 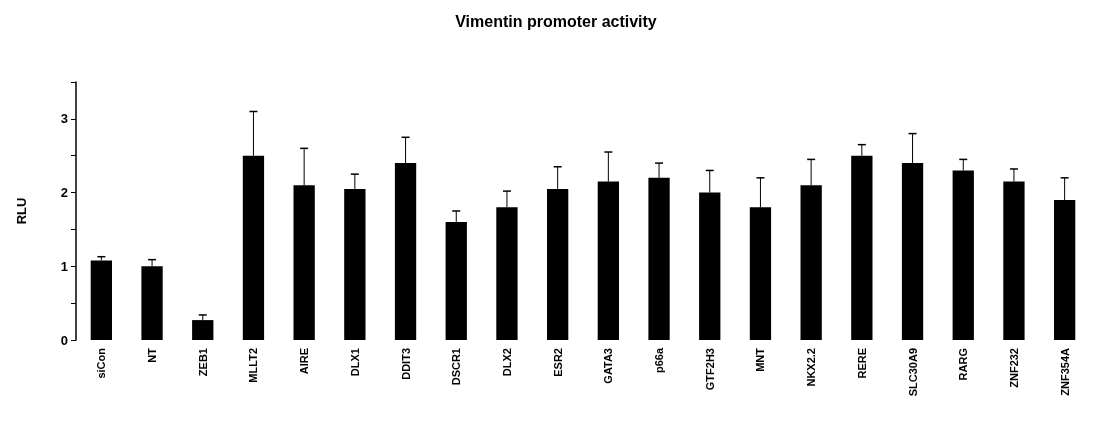 I want to click on x-tick-label: GTF2H3, so click(x=709, y=369).